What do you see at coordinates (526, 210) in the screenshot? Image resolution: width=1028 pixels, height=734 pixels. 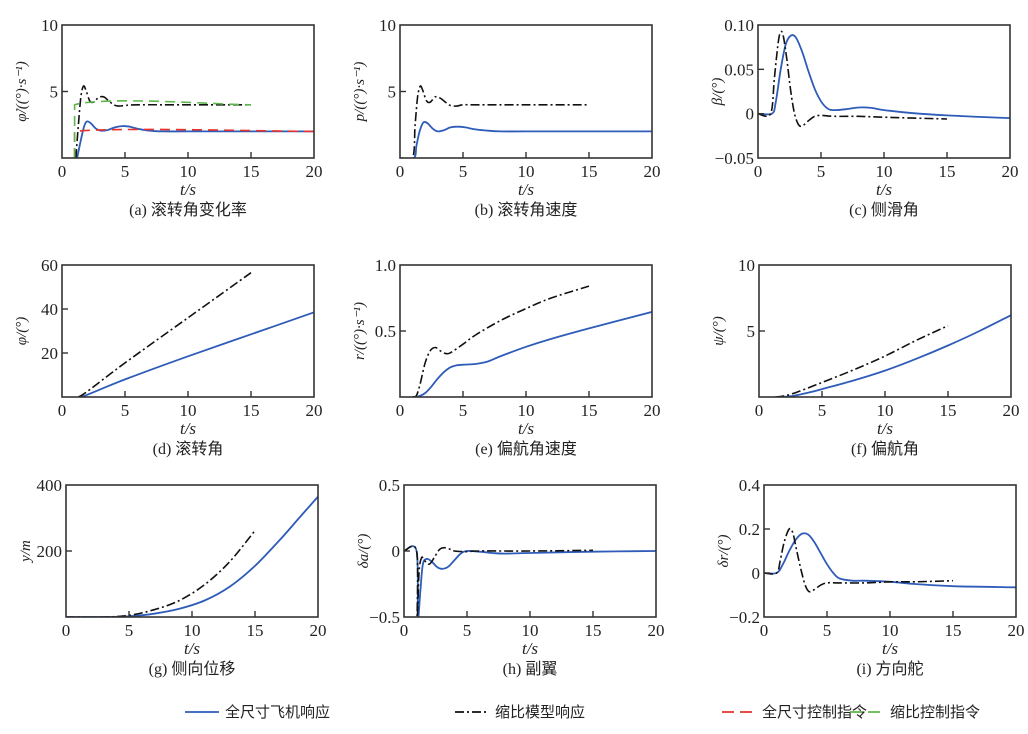 I see `subplot-caption: (b) 滚转角速度` at bounding box center [526, 210].